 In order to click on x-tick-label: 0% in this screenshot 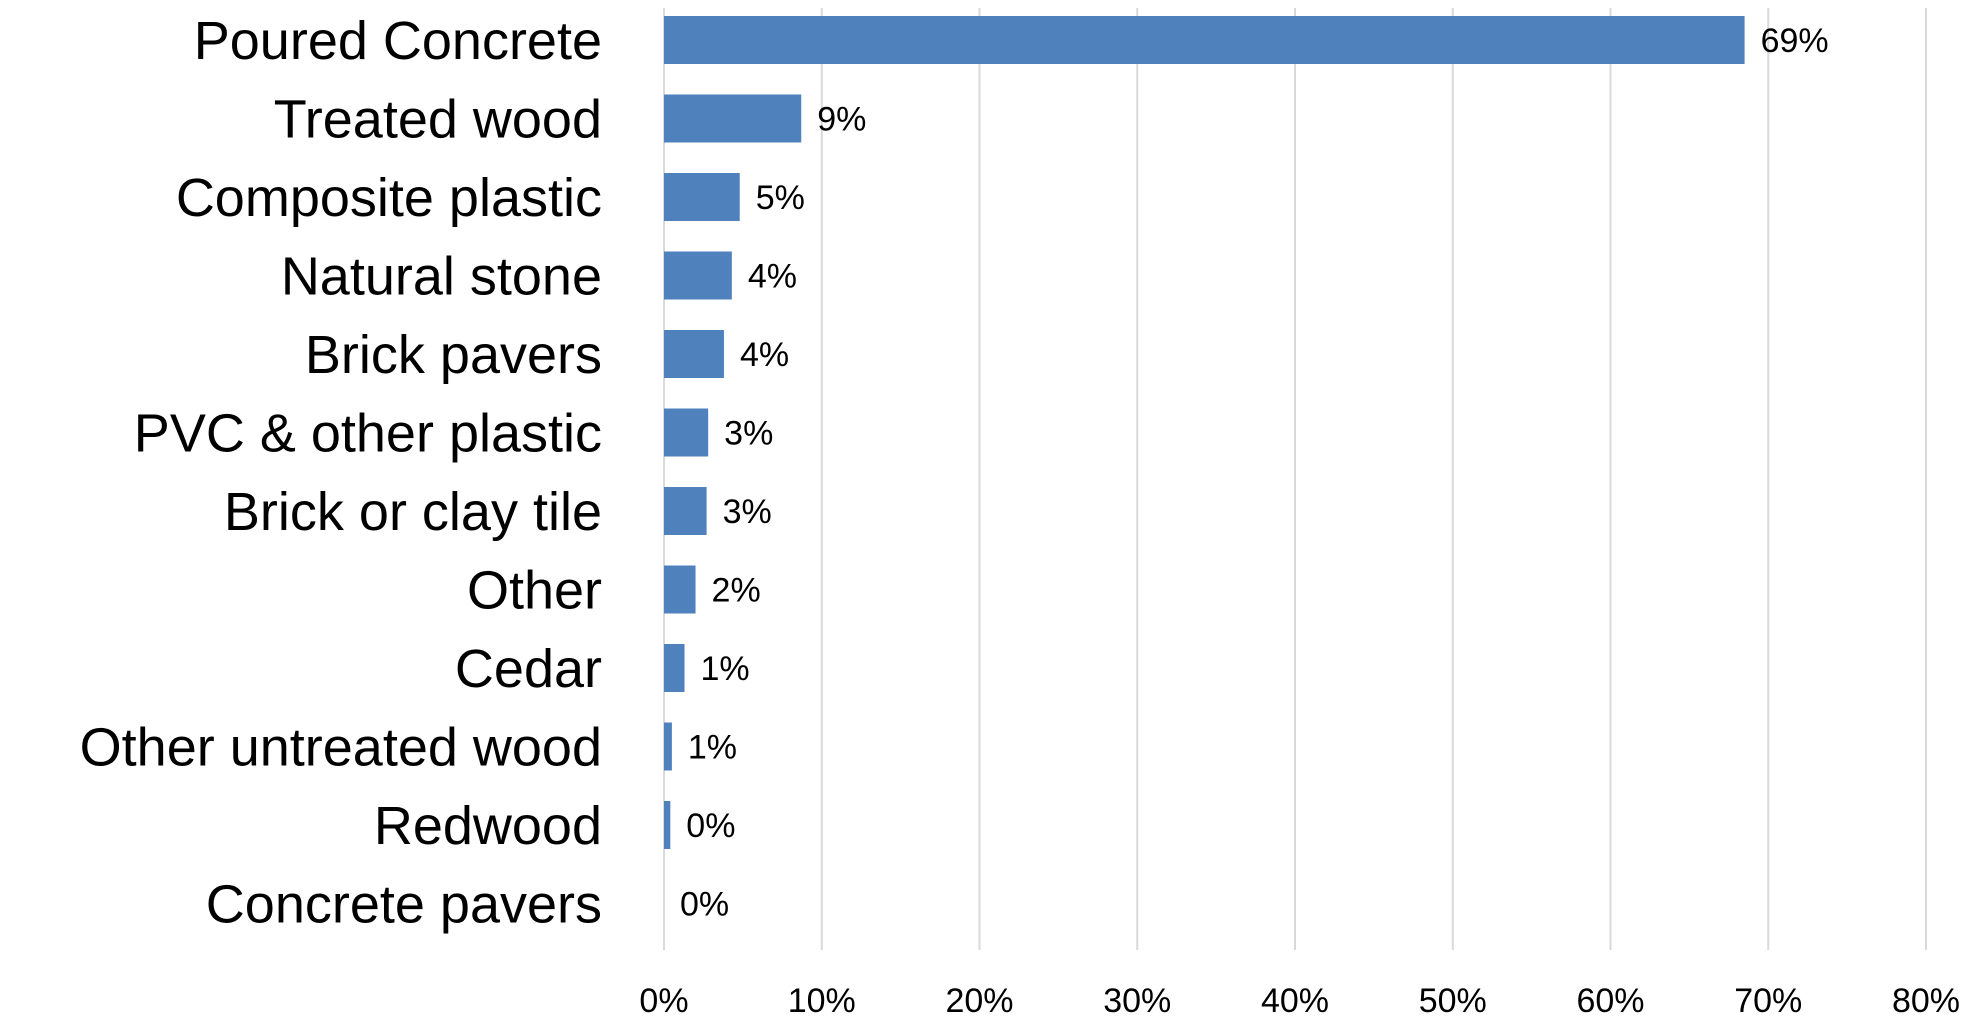, I will do `click(663, 1000)`.